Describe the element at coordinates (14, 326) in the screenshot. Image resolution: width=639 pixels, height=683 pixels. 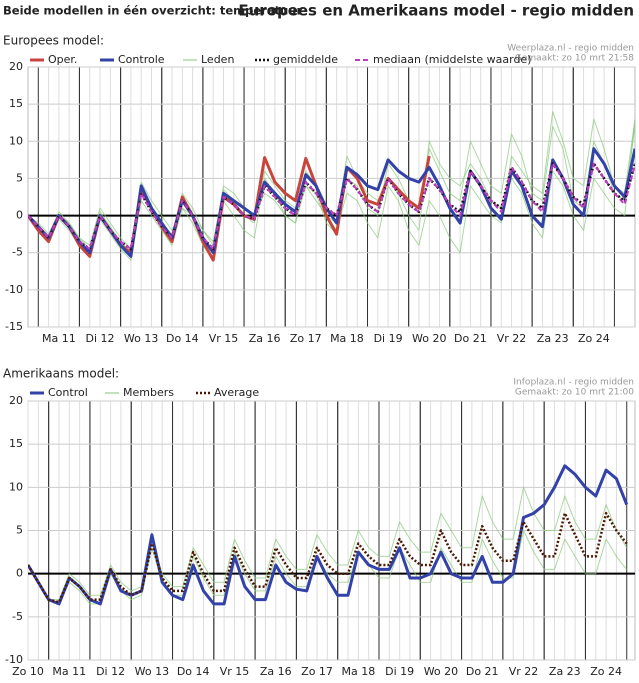
I see `y-tick-label: -15` at that location.